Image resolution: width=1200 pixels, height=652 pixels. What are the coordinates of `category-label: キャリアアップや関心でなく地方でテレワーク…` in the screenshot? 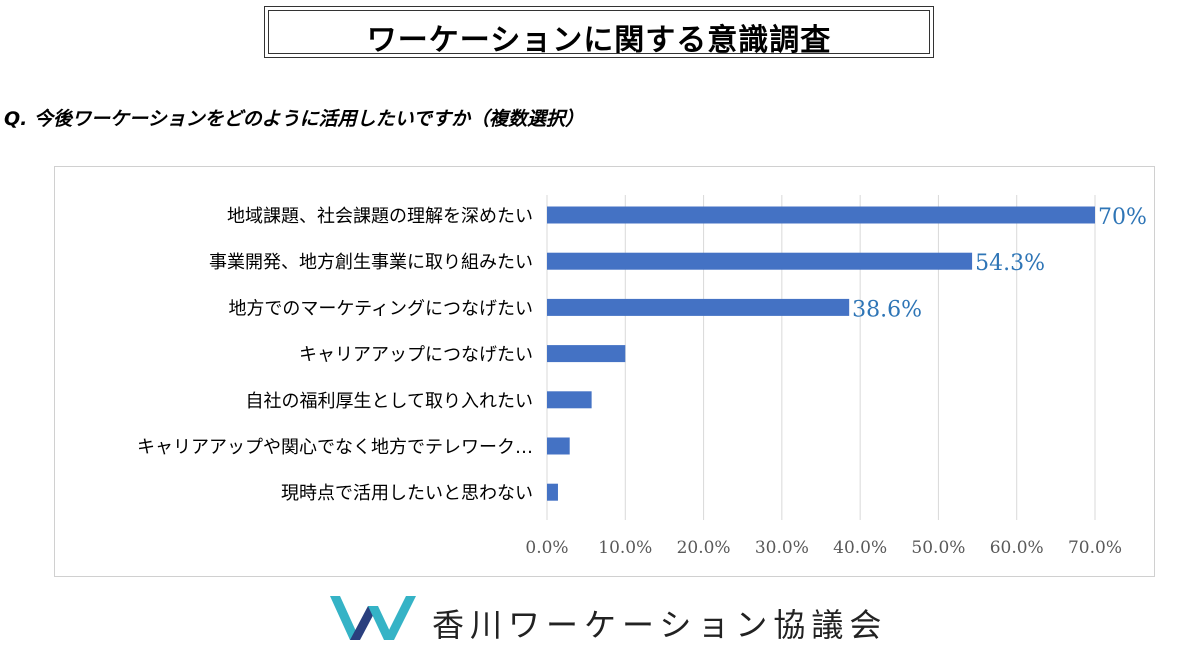 It's located at (335, 447).